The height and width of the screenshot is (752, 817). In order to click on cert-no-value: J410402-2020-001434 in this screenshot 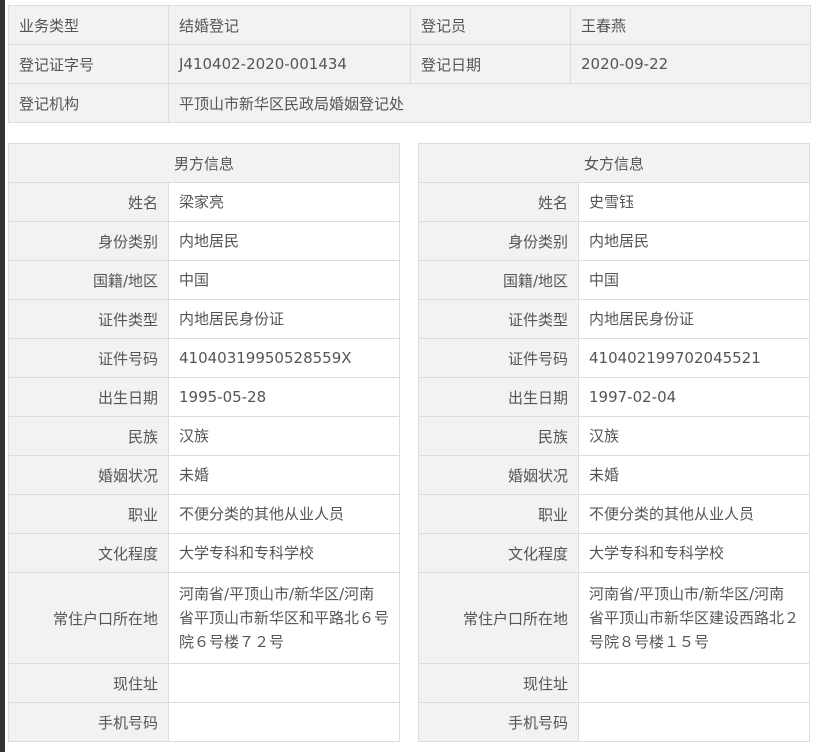, I will do `click(289, 64)`.